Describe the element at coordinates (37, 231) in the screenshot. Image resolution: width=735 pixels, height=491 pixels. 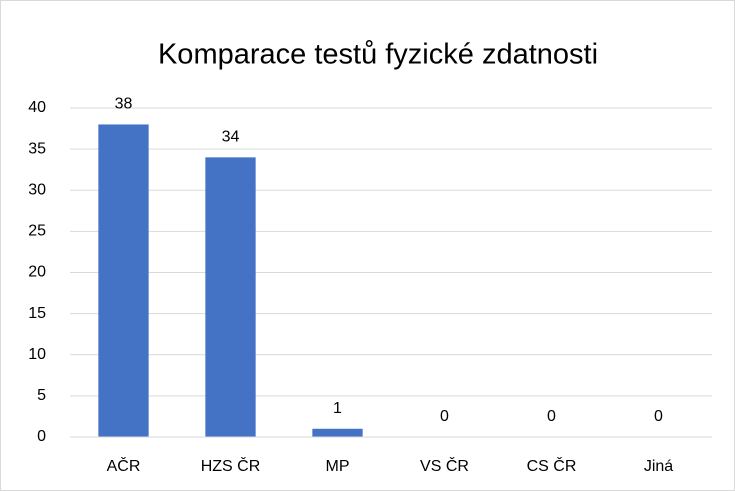
I see `y-tick-label: 25` at that location.